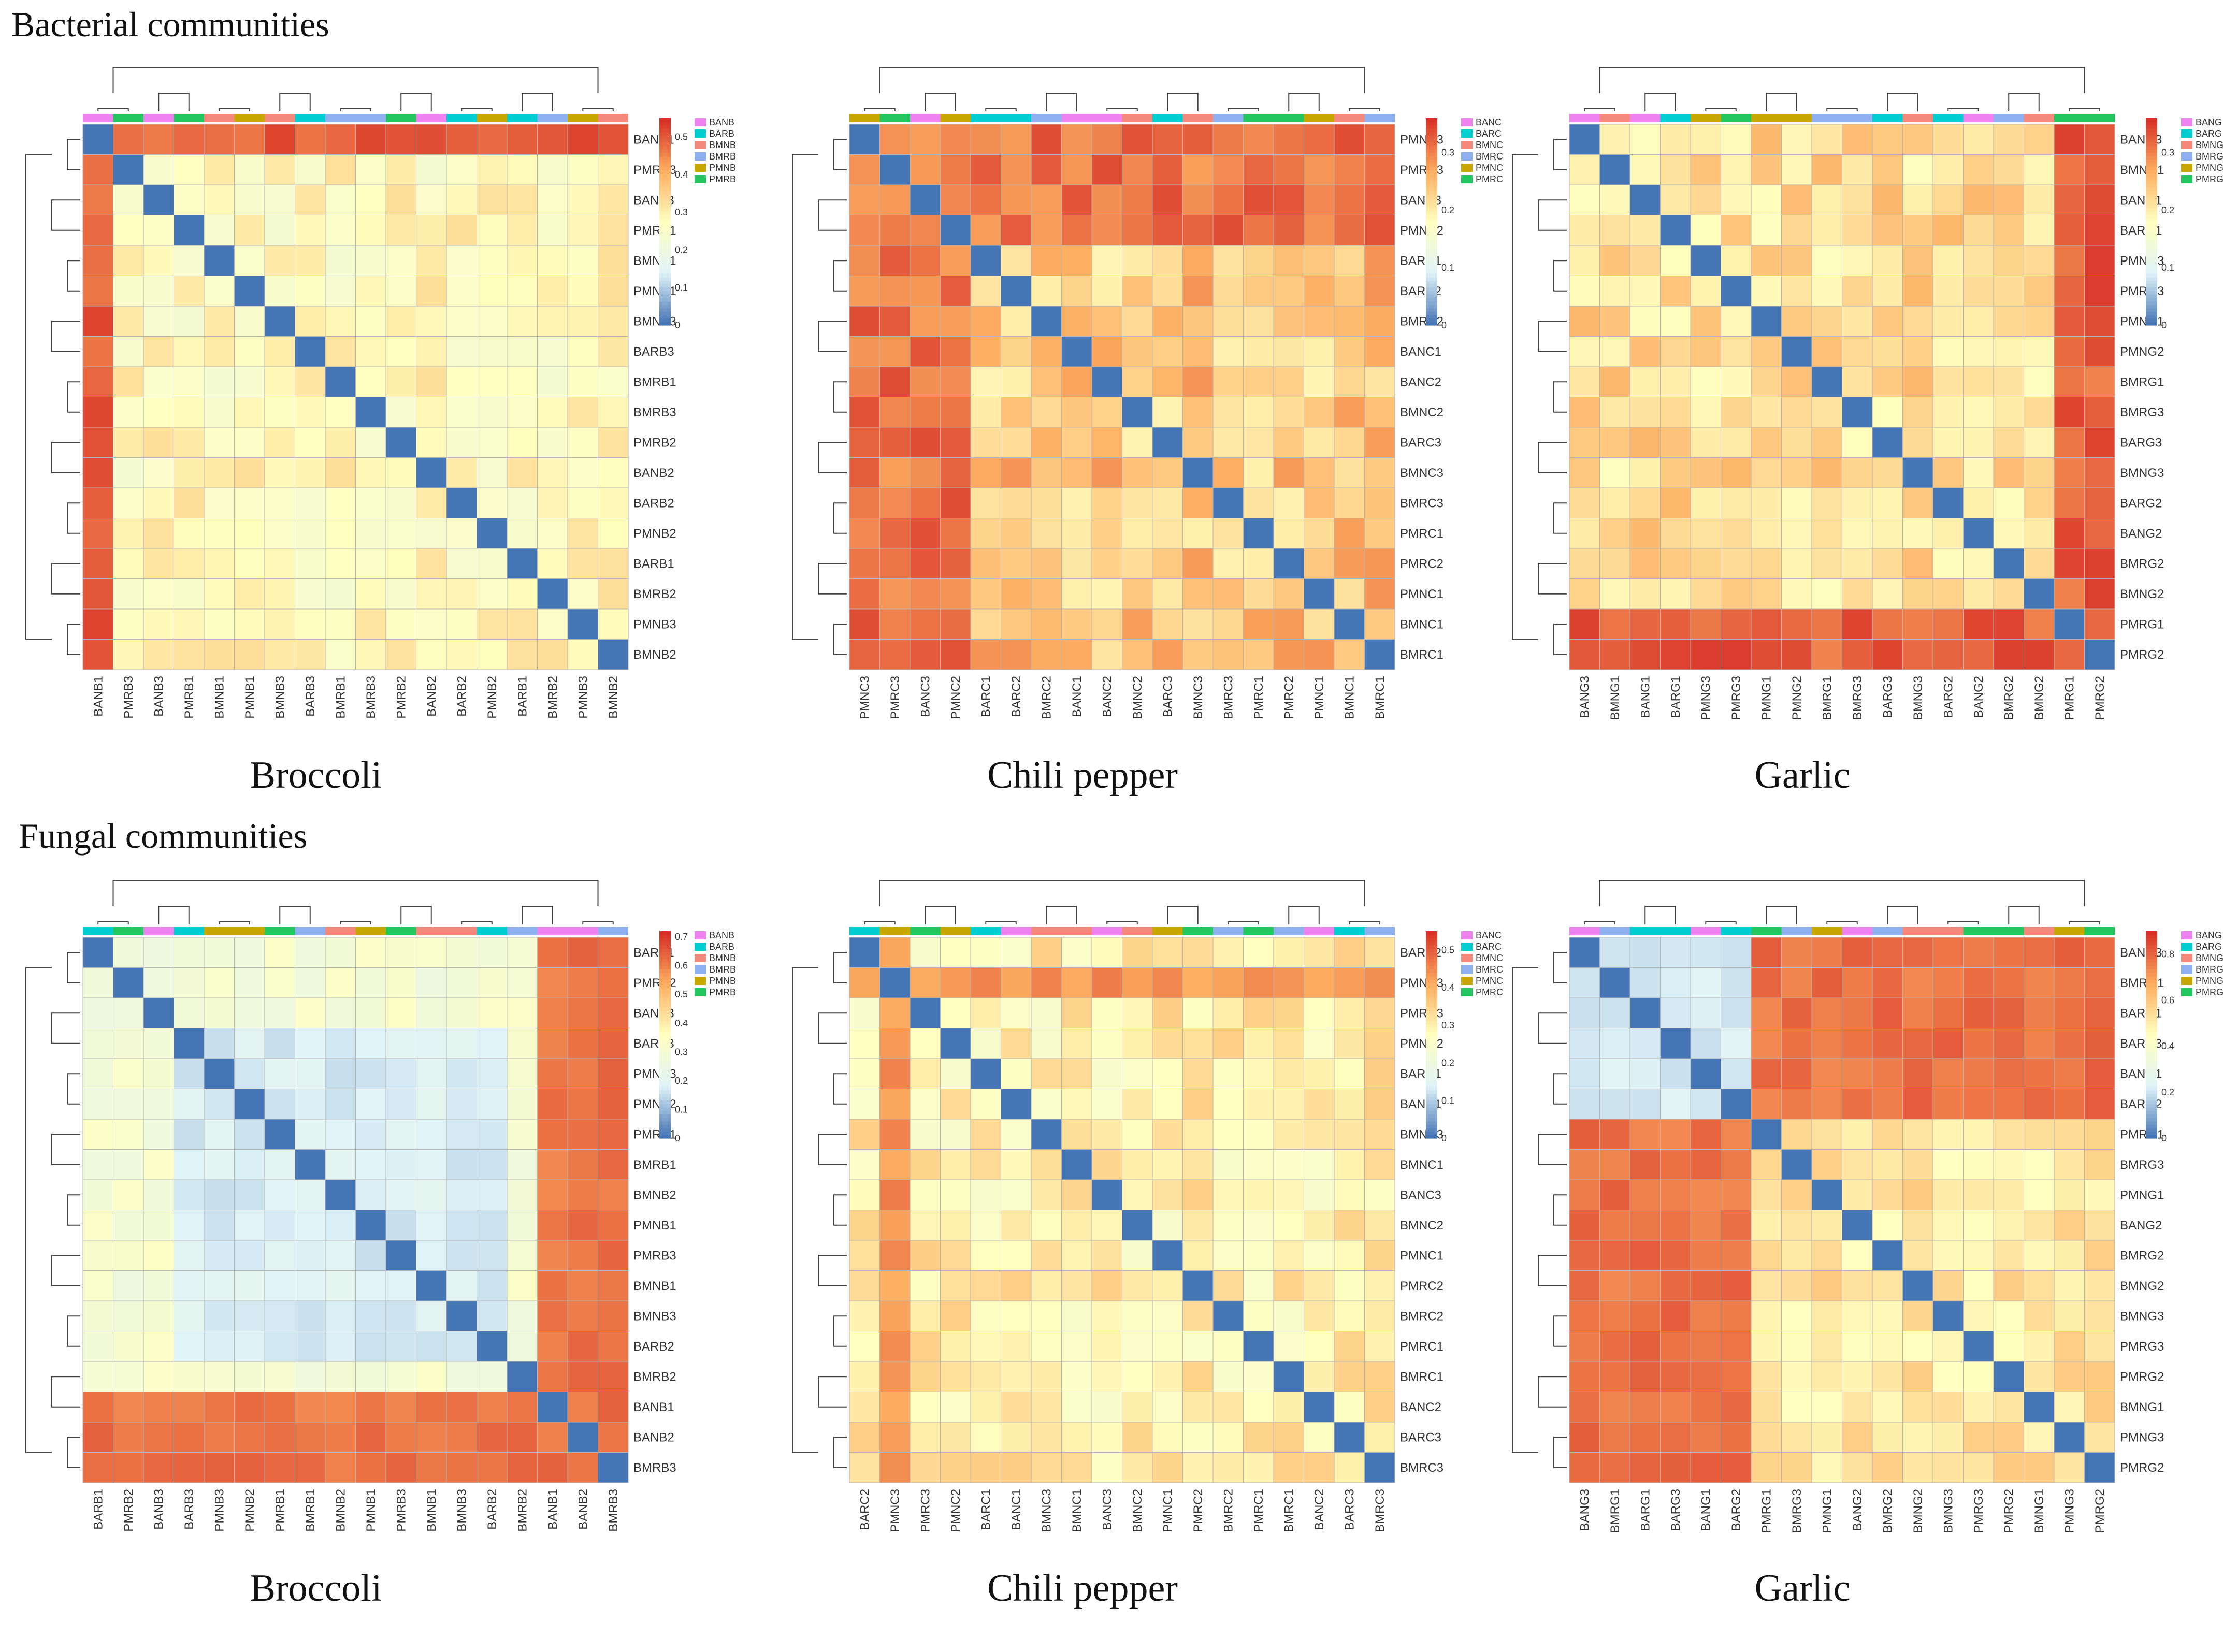  I want to click on heatmap-grid, so click(1122, 397).